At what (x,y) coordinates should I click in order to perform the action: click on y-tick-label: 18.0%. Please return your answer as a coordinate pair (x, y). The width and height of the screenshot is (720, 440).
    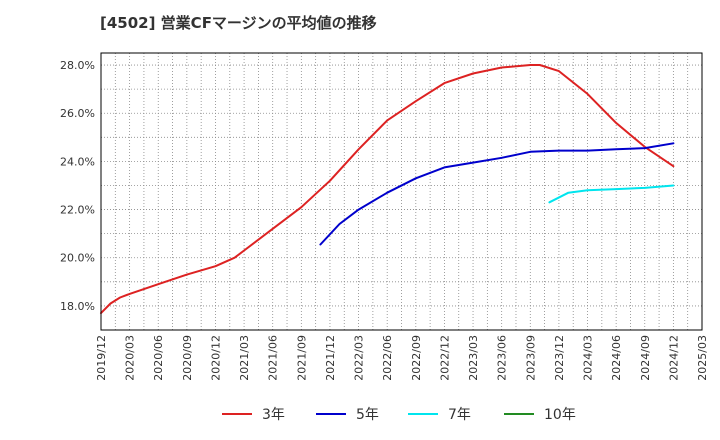
    Looking at the image, I should click on (77, 306).